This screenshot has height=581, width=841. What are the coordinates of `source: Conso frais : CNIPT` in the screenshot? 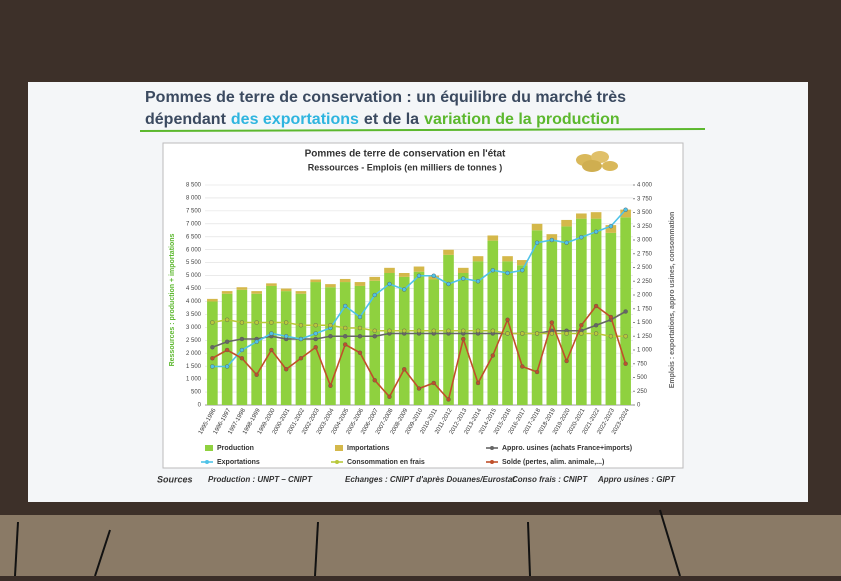 It's located at (550, 479).